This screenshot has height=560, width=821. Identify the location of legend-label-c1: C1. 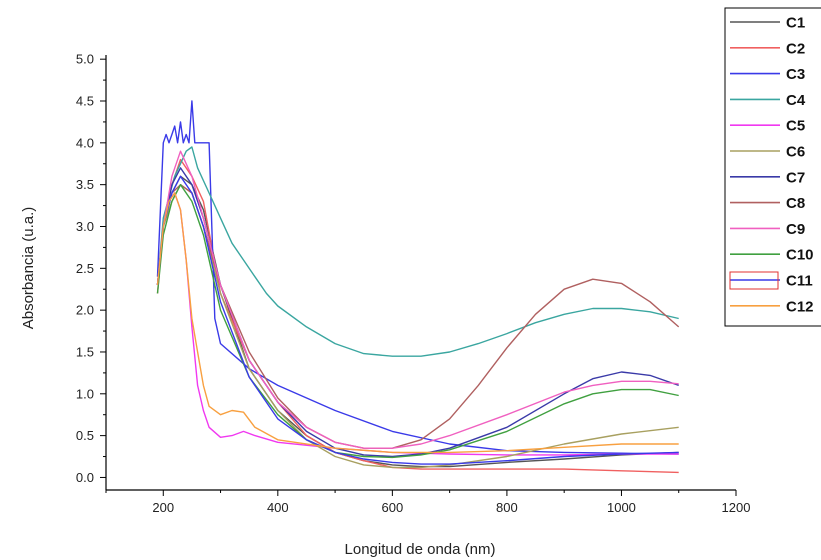
(795, 23).